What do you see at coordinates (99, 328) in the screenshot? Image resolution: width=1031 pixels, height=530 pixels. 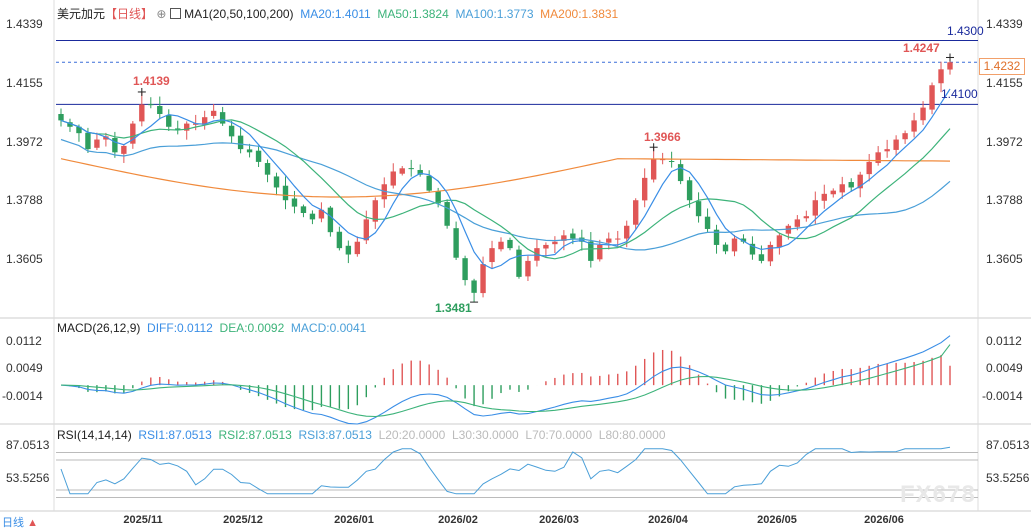 I see `macd-params: MACD(26,12,9)` at bounding box center [99, 328].